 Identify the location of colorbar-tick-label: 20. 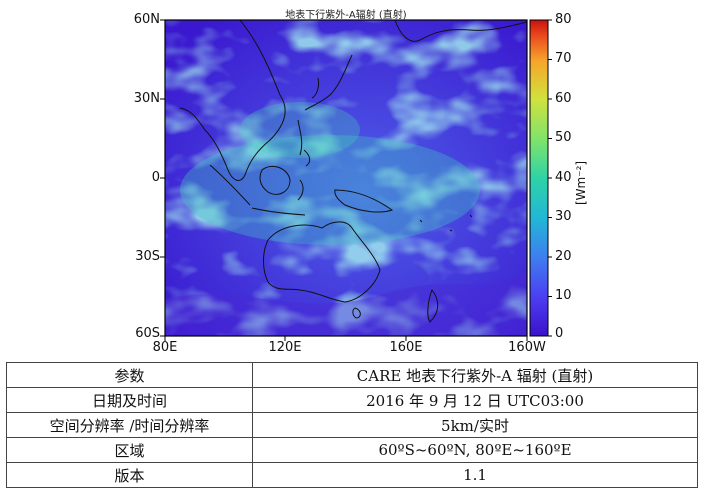
(563, 256).